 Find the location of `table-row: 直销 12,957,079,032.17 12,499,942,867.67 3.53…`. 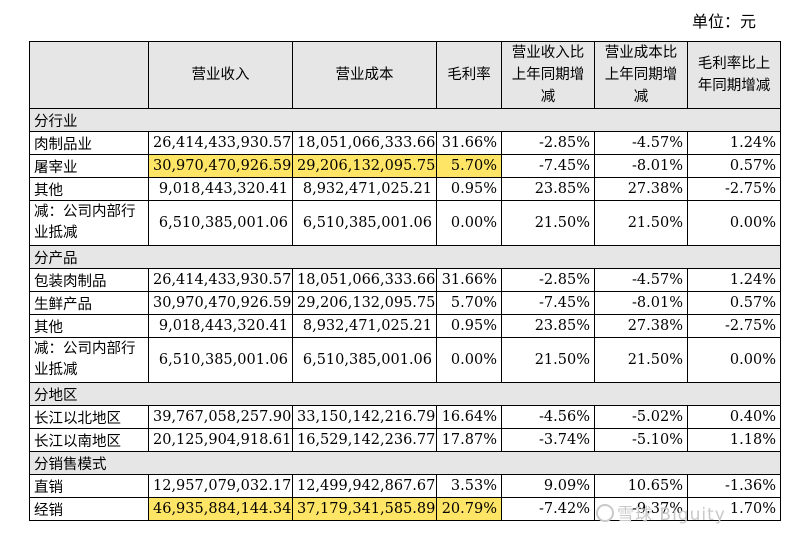

table-row: 直销 12,957,079,032.17 12,499,942,867.67 3.53… is located at coordinates (405, 486).